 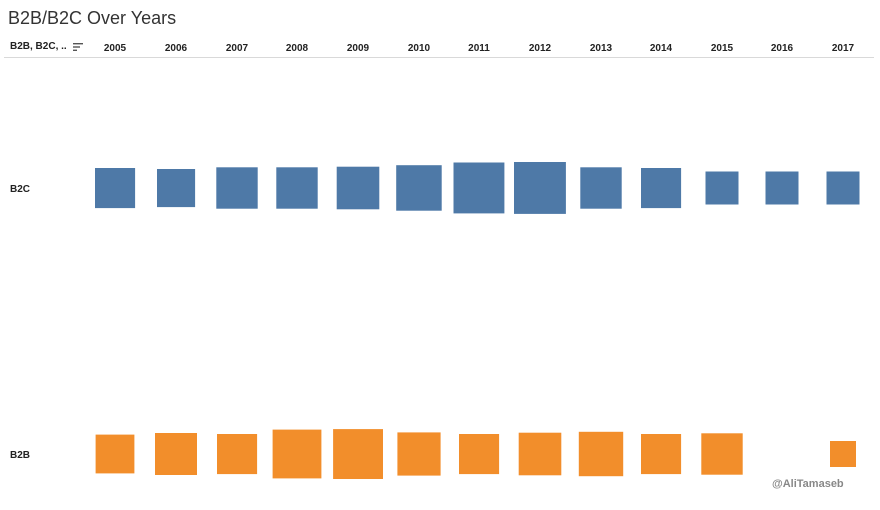 I want to click on row-label-b2b: B2B, so click(x=20, y=455).